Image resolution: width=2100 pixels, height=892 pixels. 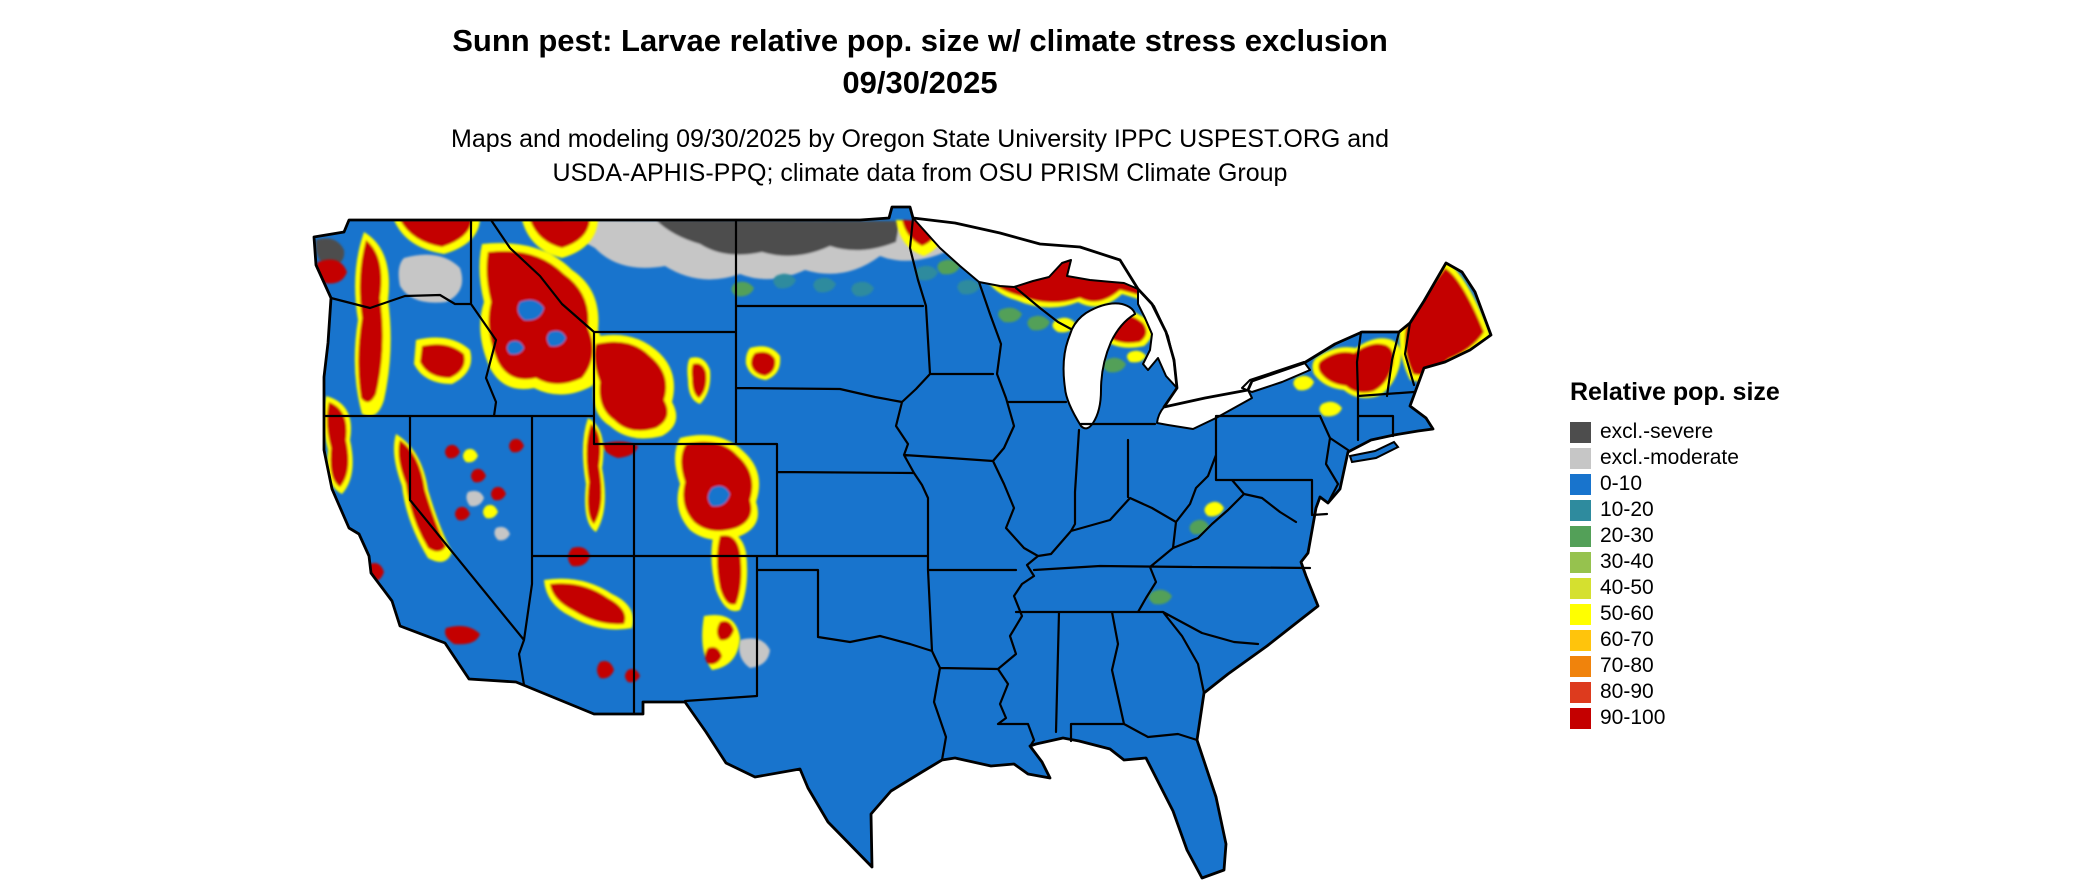 What do you see at coordinates (1204, 409) in the screenshot?
I see `lake-erie` at bounding box center [1204, 409].